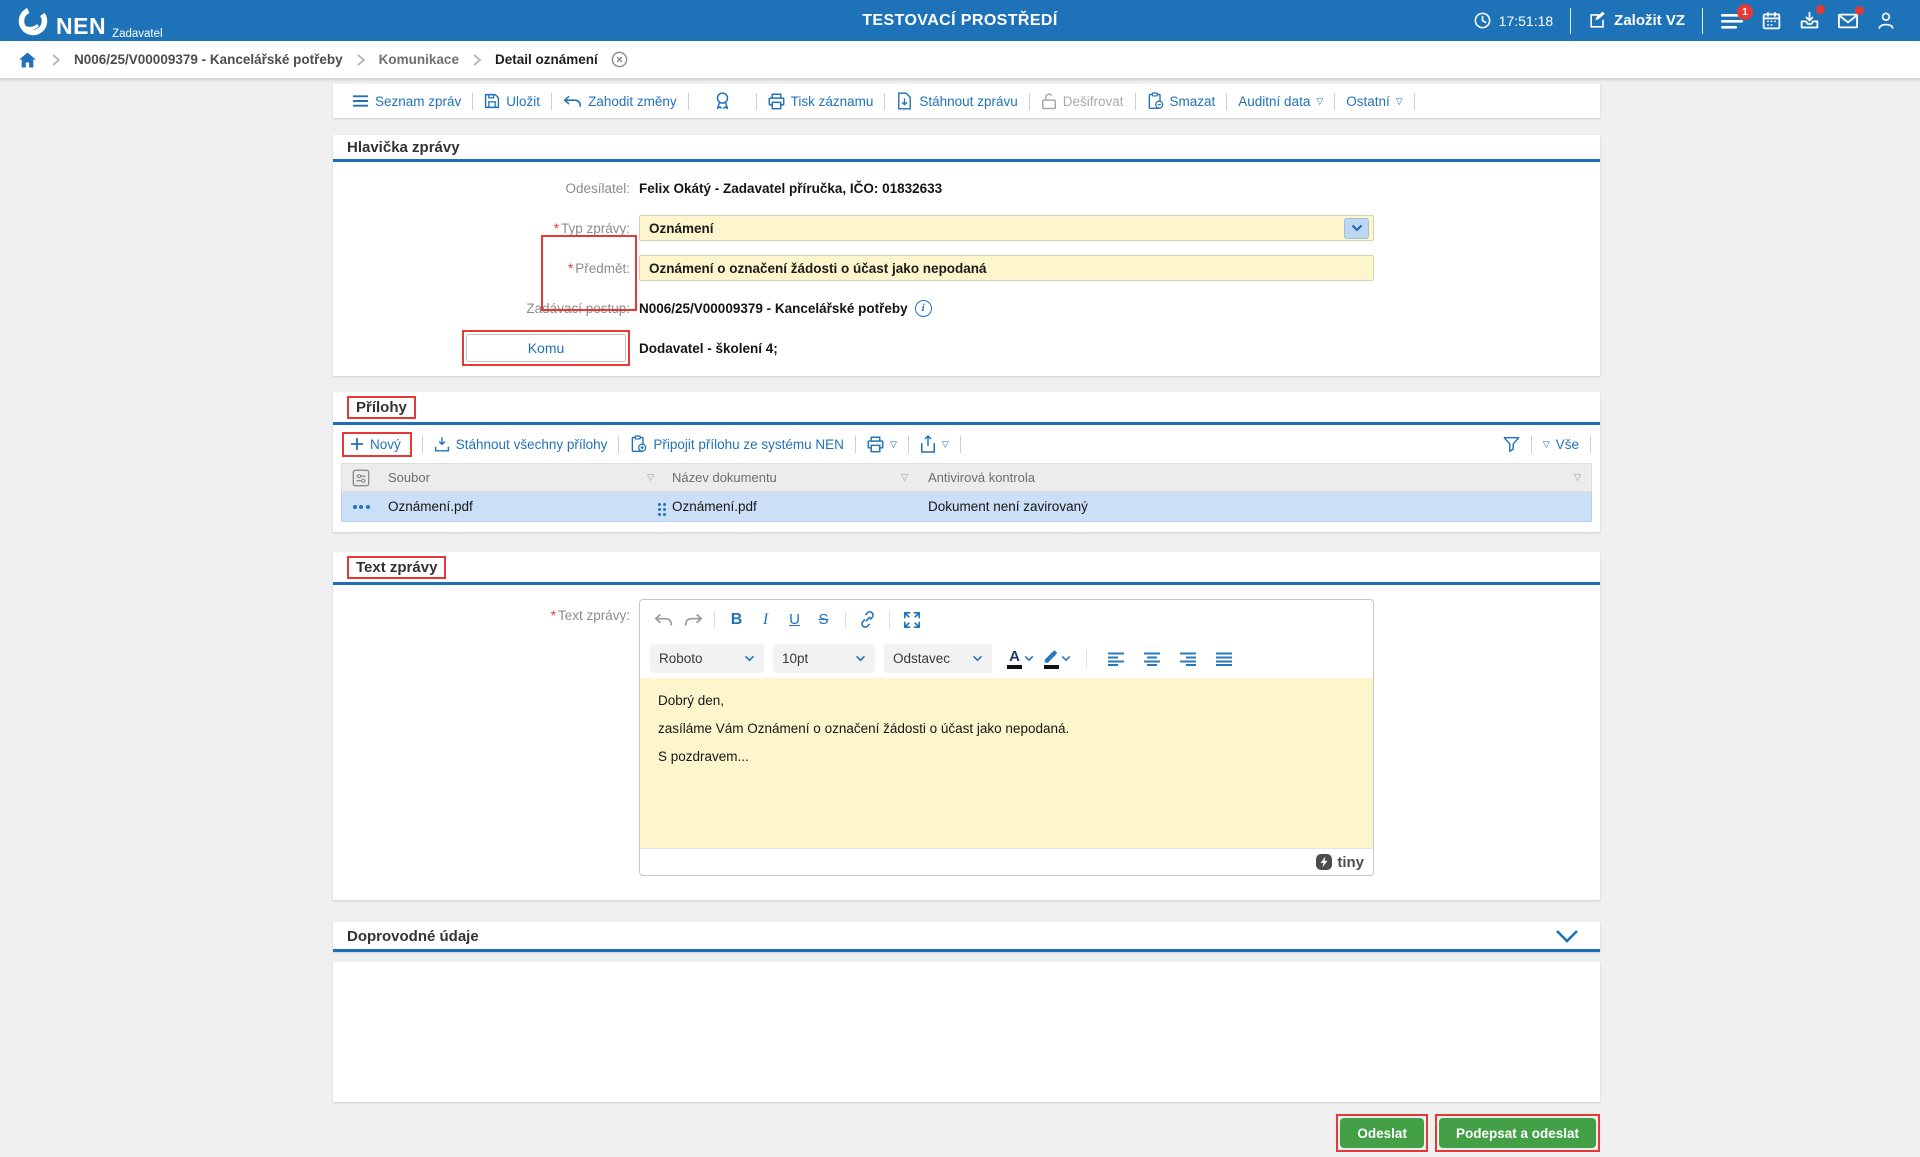 The width and height of the screenshot is (1920, 1157). Describe the element at coordinates (824, 658) in the screenshot. I see `font-size-select: 10pt` at that location.